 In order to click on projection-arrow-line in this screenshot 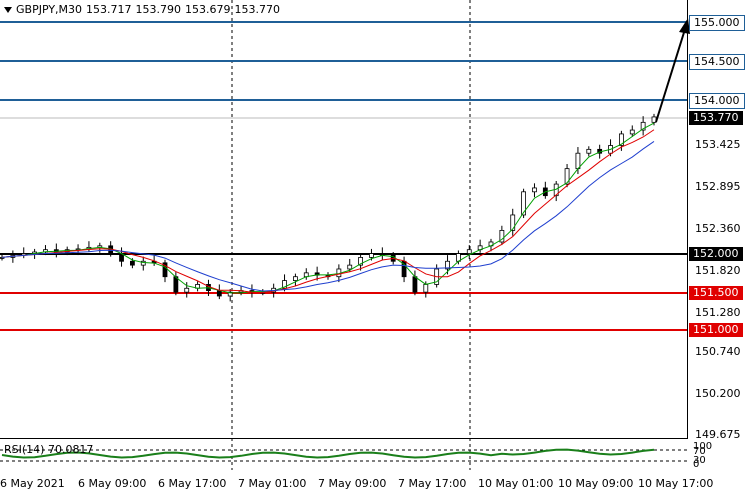, I will do `click(671, 74)`.